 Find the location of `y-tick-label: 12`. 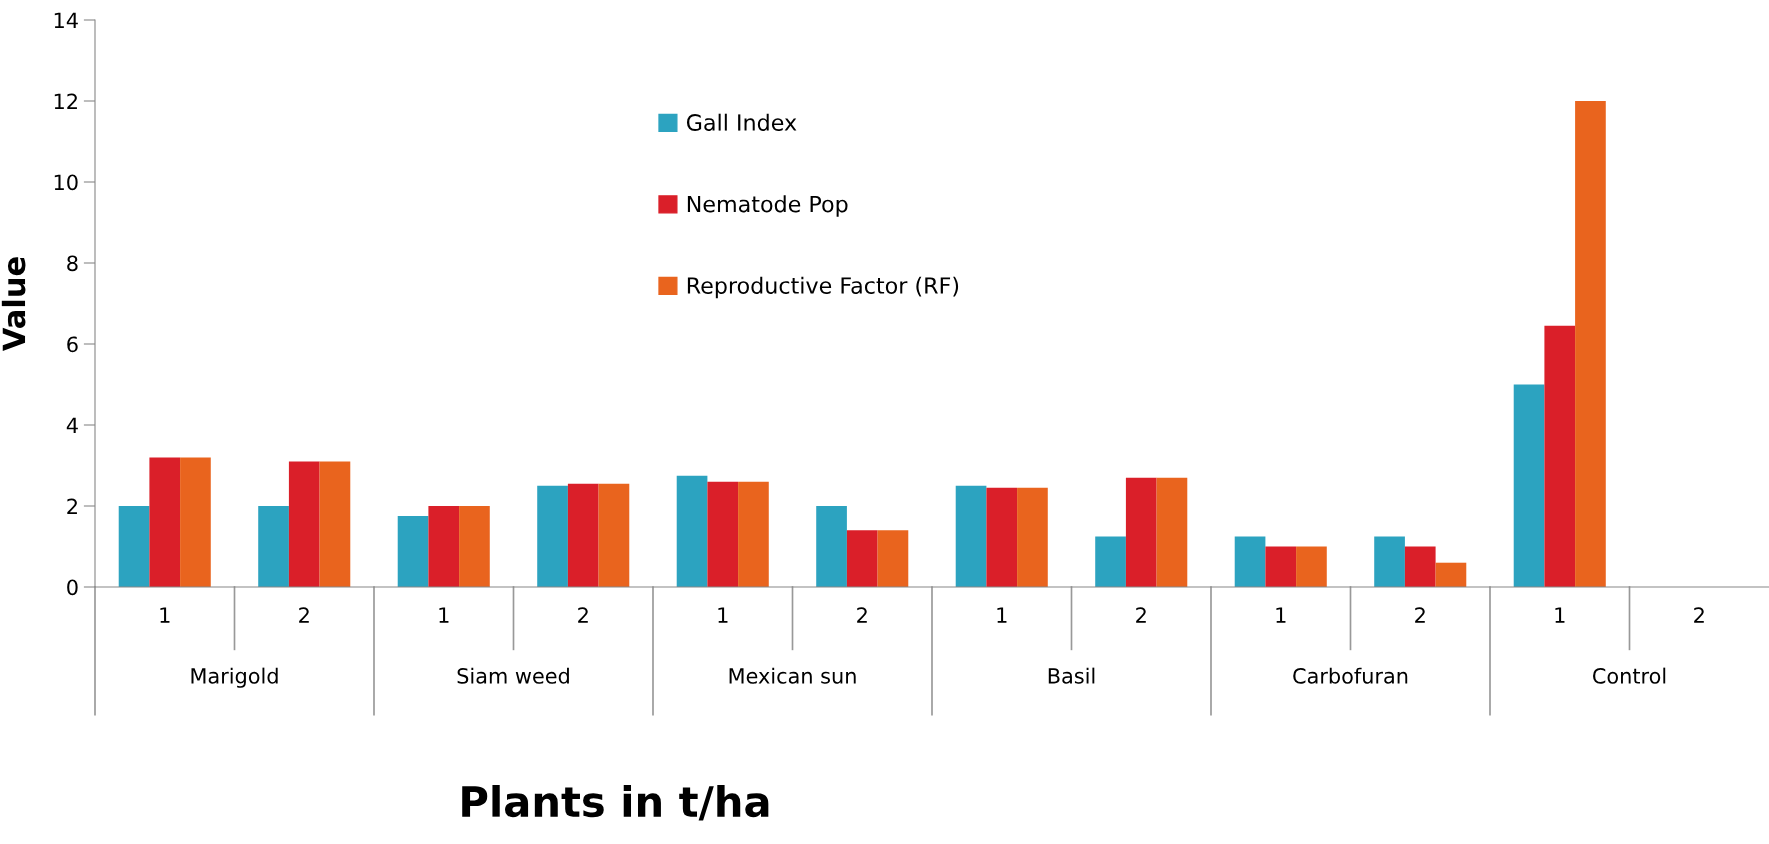

y-tick-label: 12 is located at coordinates (65, 101).